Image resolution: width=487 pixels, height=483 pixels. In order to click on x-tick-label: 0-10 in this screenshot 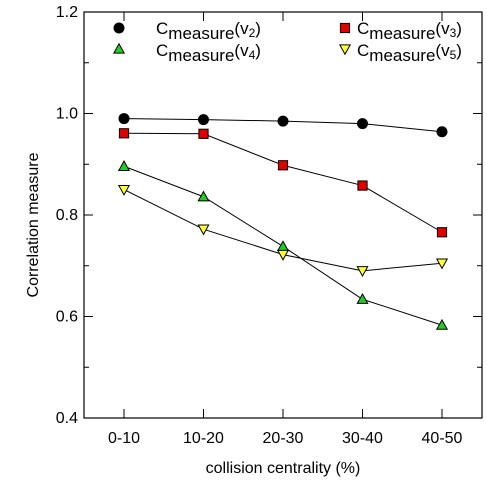, I will do `click(124, 438)`.